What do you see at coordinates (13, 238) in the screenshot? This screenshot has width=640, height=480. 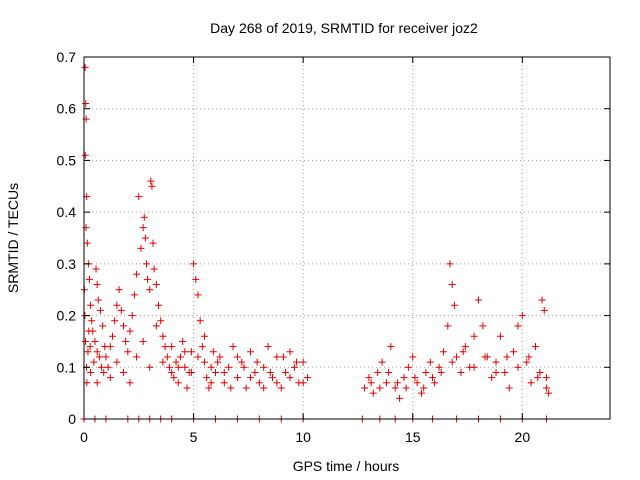 I see `y-axis-label: SRMTID / TECUs` at bounding box center [13, 238].